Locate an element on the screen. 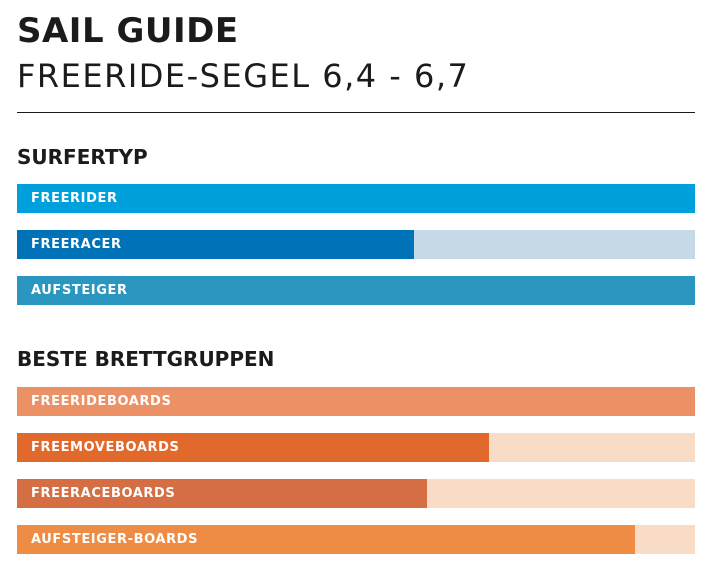 This screenshot has height=565, width=712. bar-fill-freeraceboards is located at coordinates (222, 493).